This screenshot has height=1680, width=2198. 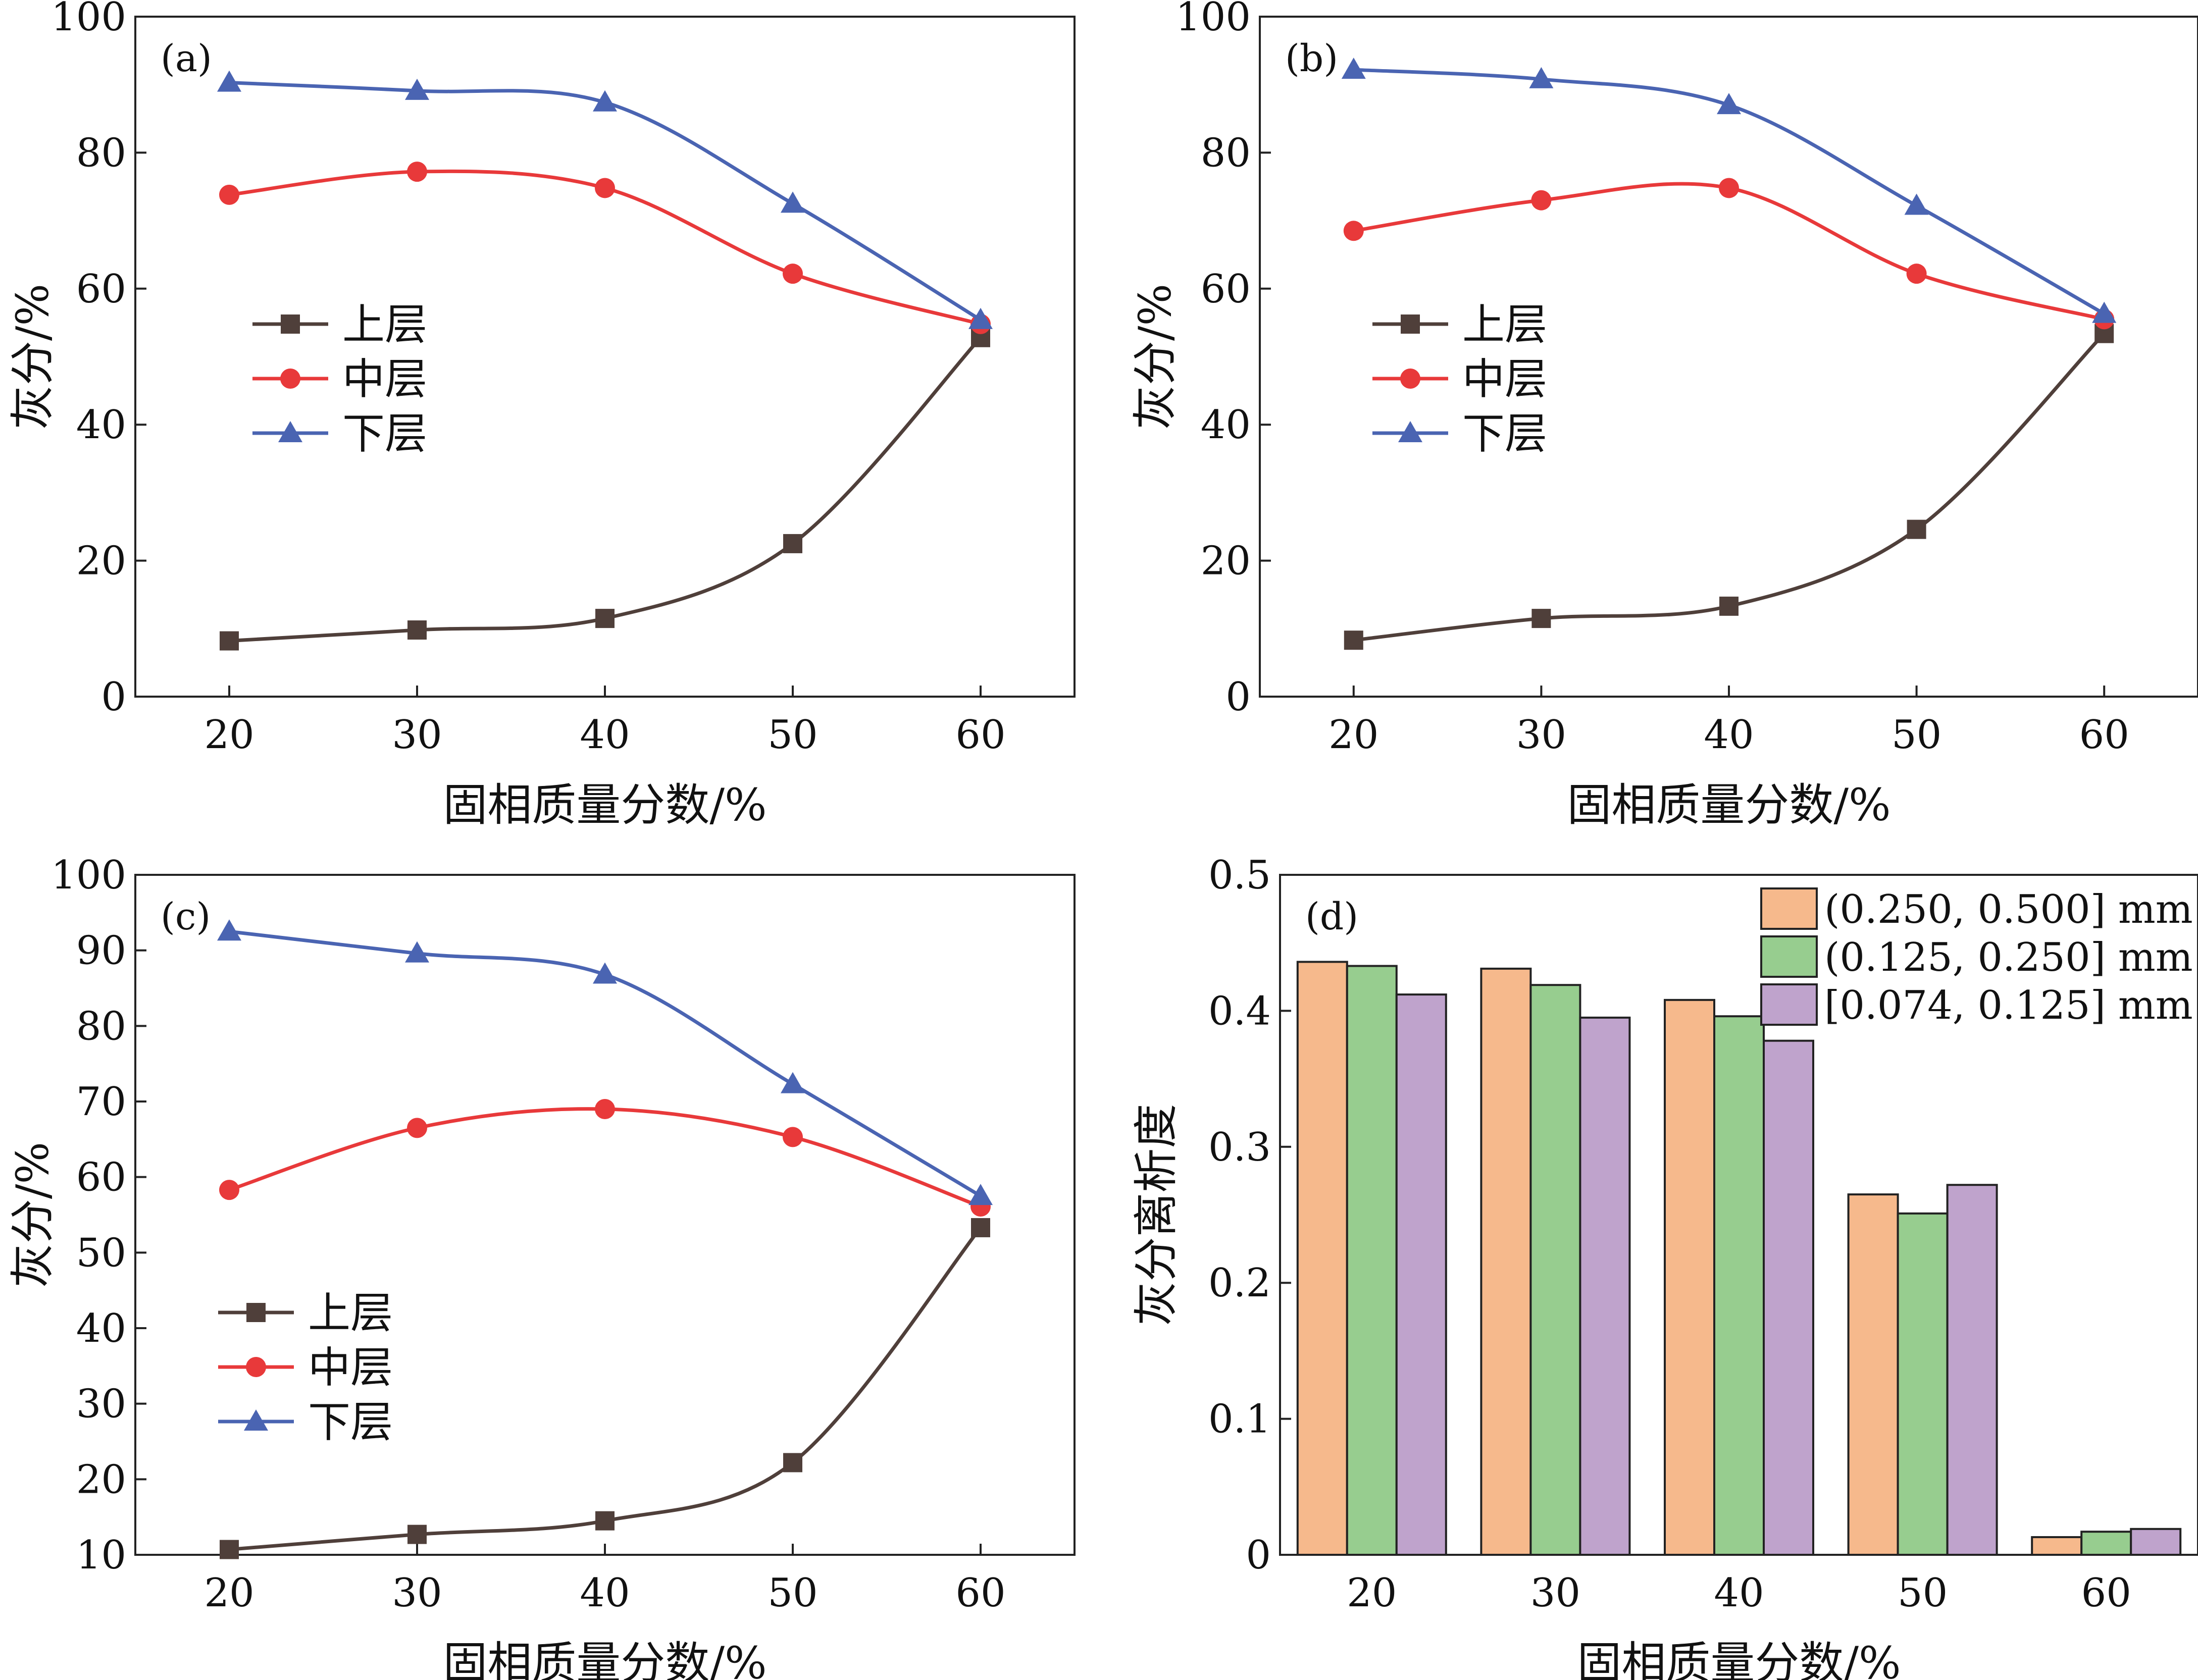 I want to click on y-tick-label: 0.2, so click(x=1239, y=1283).